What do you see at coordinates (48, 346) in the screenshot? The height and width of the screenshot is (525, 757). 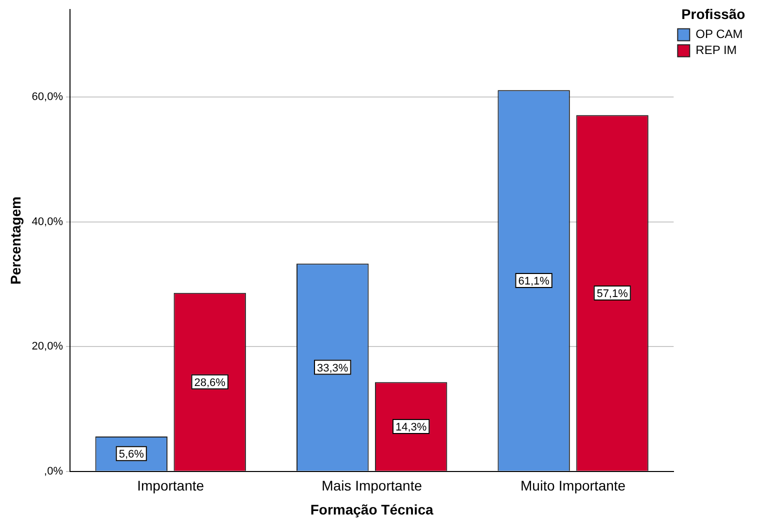 I see `y-tick-label: 20,0%` at bounding box center [48, 346].